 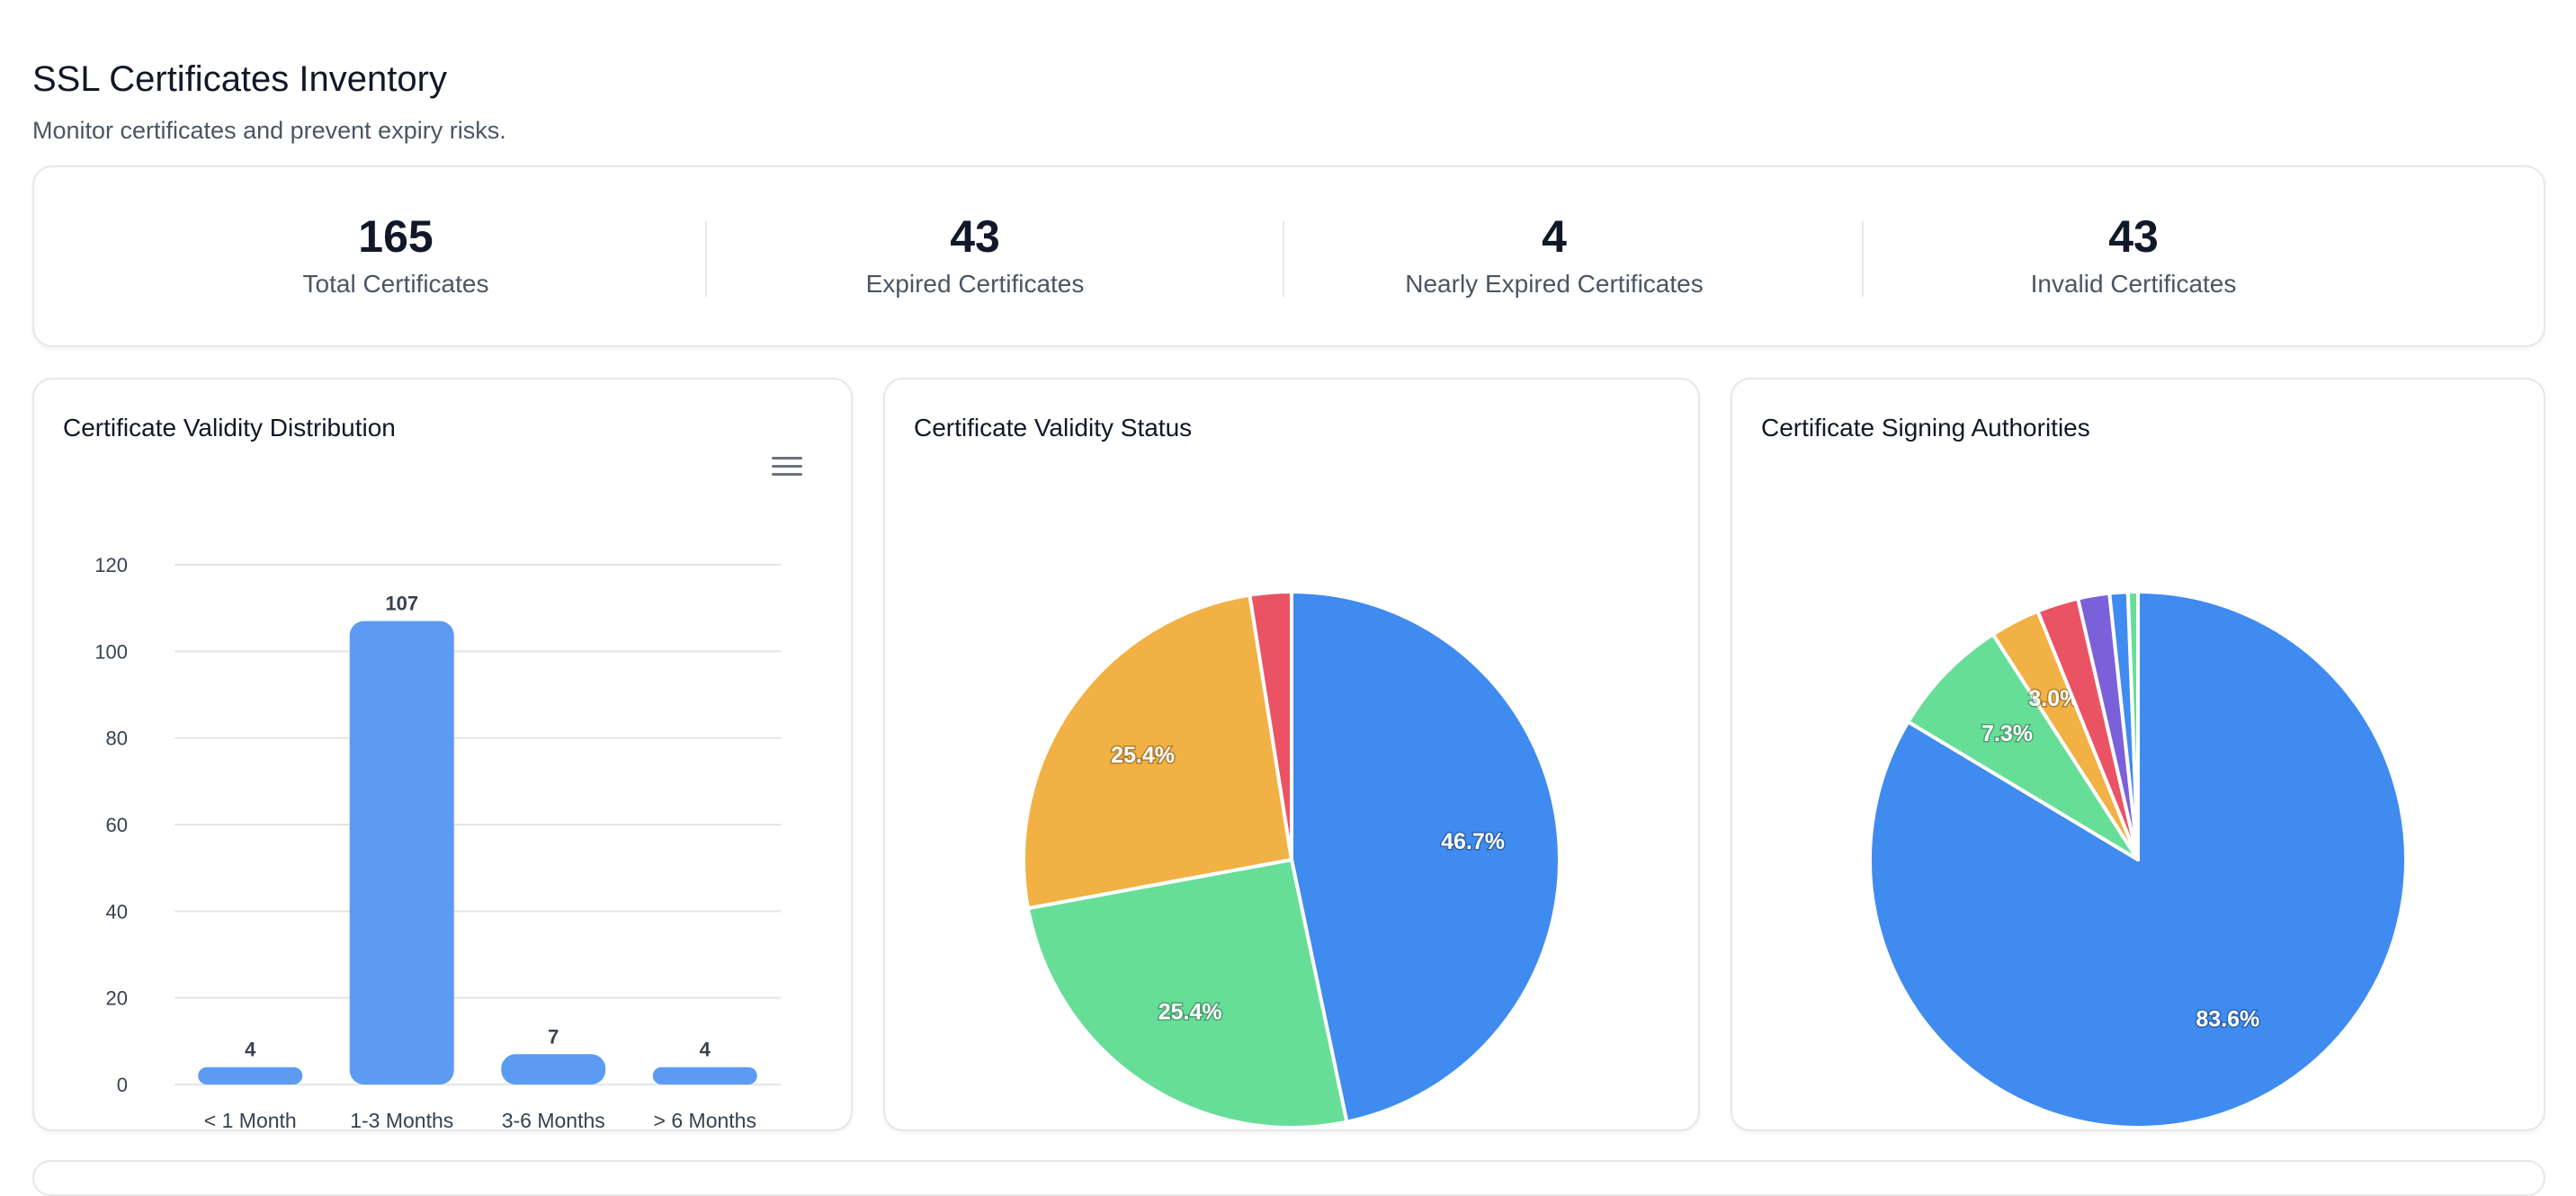 I want to click on y-tick-label: 40, so click(x=117, y=911).